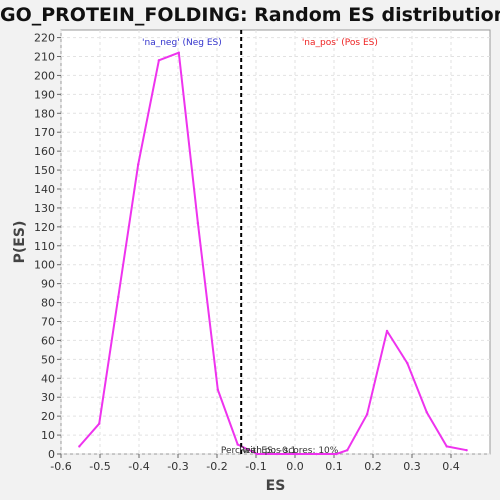  What do you see at coordinates (138, 466) in the screenshot?
I see `x-tick-label: -0.4` at bounding box center [138, 466].